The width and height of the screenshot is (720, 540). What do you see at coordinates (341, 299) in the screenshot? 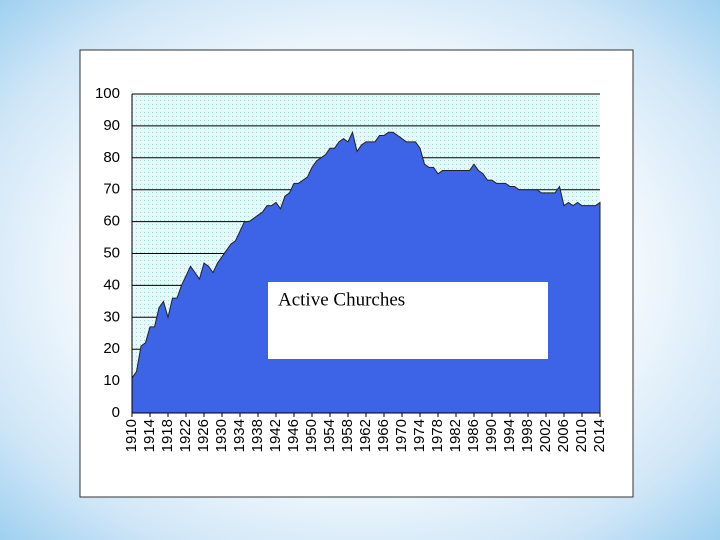
I see `annotation: Active Churches` at bounding box center [341, 299].